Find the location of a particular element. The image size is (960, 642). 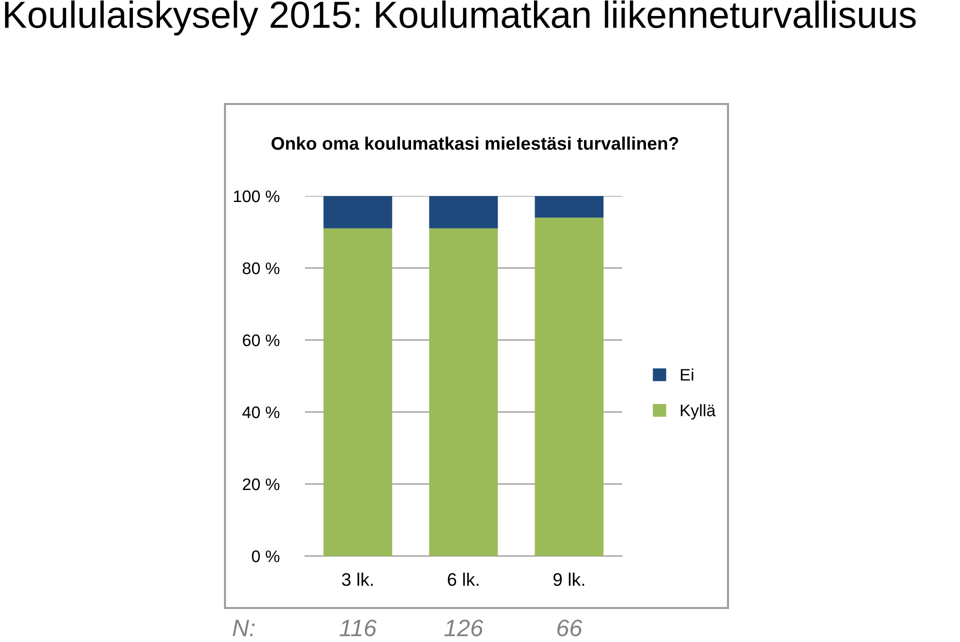

text: 126 is located at coordinates (464, 628).